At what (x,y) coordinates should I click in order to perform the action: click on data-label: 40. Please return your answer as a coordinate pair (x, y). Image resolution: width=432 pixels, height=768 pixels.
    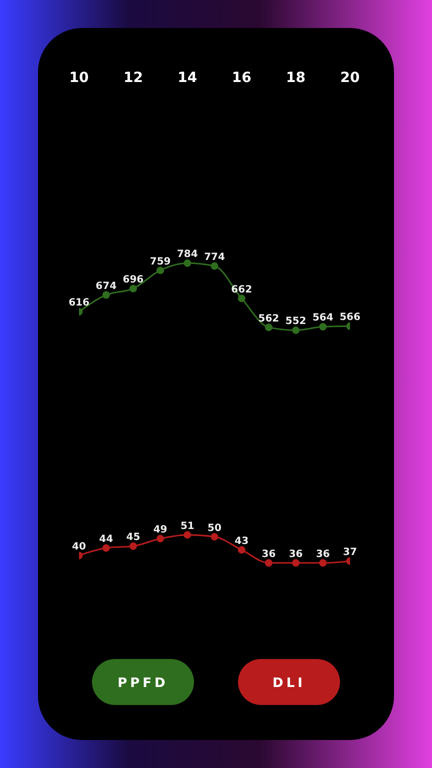
    Looking at the image, I should click on (79, 546).